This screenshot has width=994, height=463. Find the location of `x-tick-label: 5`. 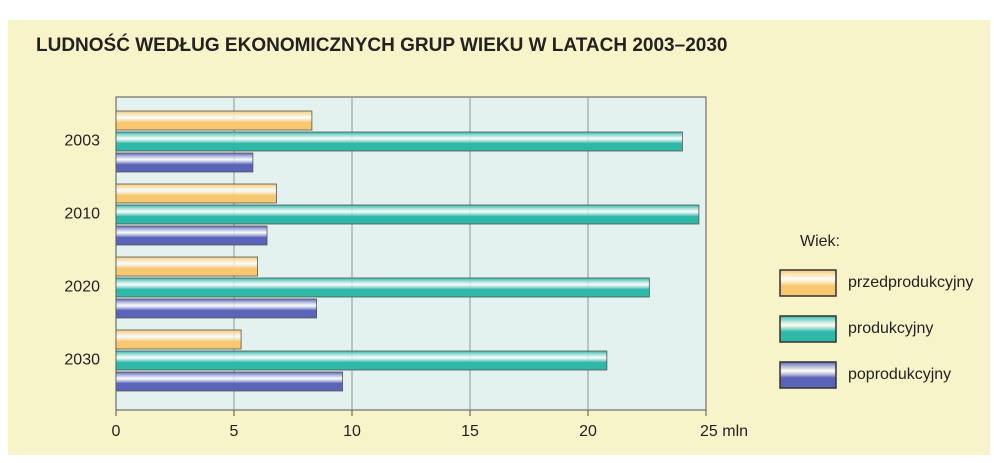

x-tick-label: 5 is located at coordinates (234, 431).